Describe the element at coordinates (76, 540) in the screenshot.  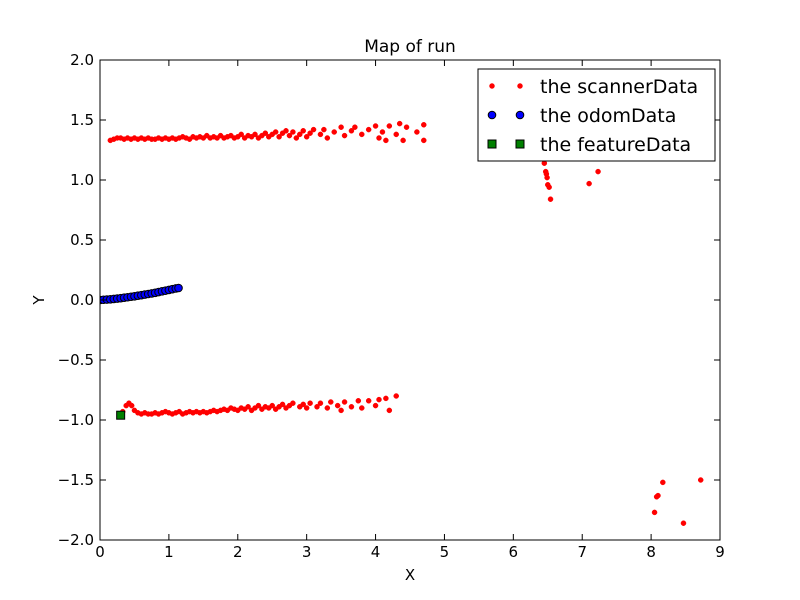
I see `y-tick-label: −2.0` at that location.